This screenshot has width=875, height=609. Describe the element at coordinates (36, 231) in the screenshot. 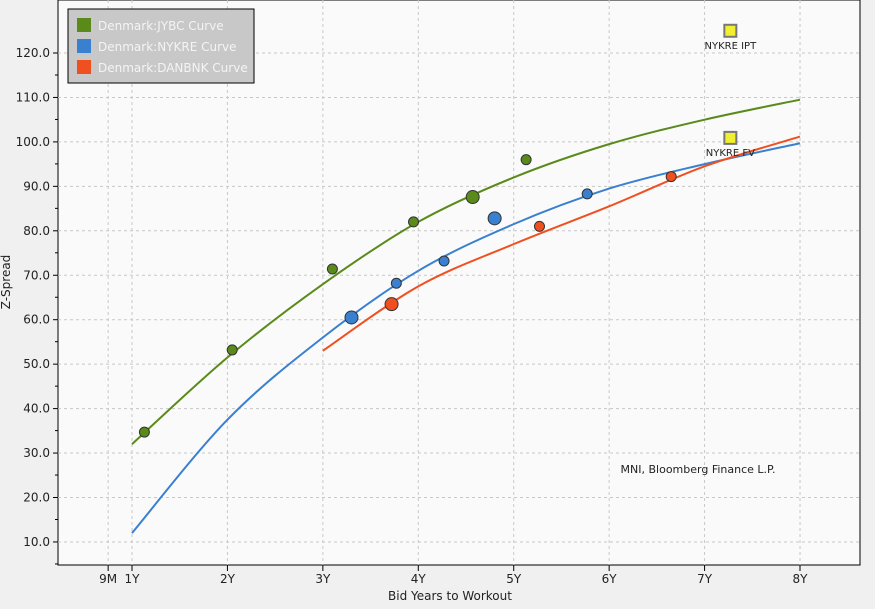

I see `y-tick-label: 80.0` at that location.